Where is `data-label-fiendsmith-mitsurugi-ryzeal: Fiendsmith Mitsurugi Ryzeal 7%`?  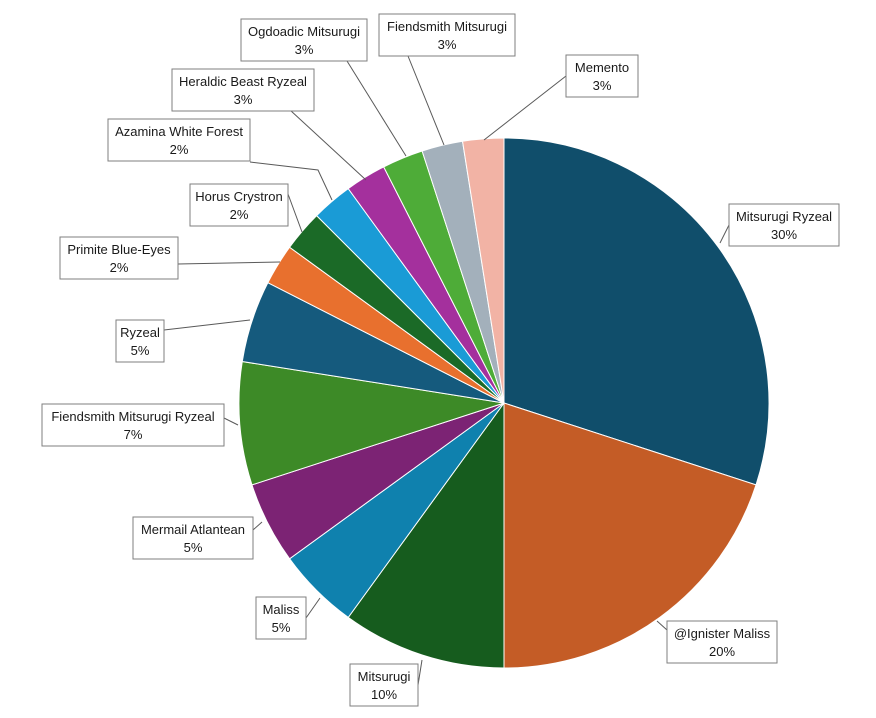 data-label-fiendsmith-mitsurugi-ryzeal: Fiendsmith Mitsurugi Ryzeal 7% is located at coordinates (133, 425).